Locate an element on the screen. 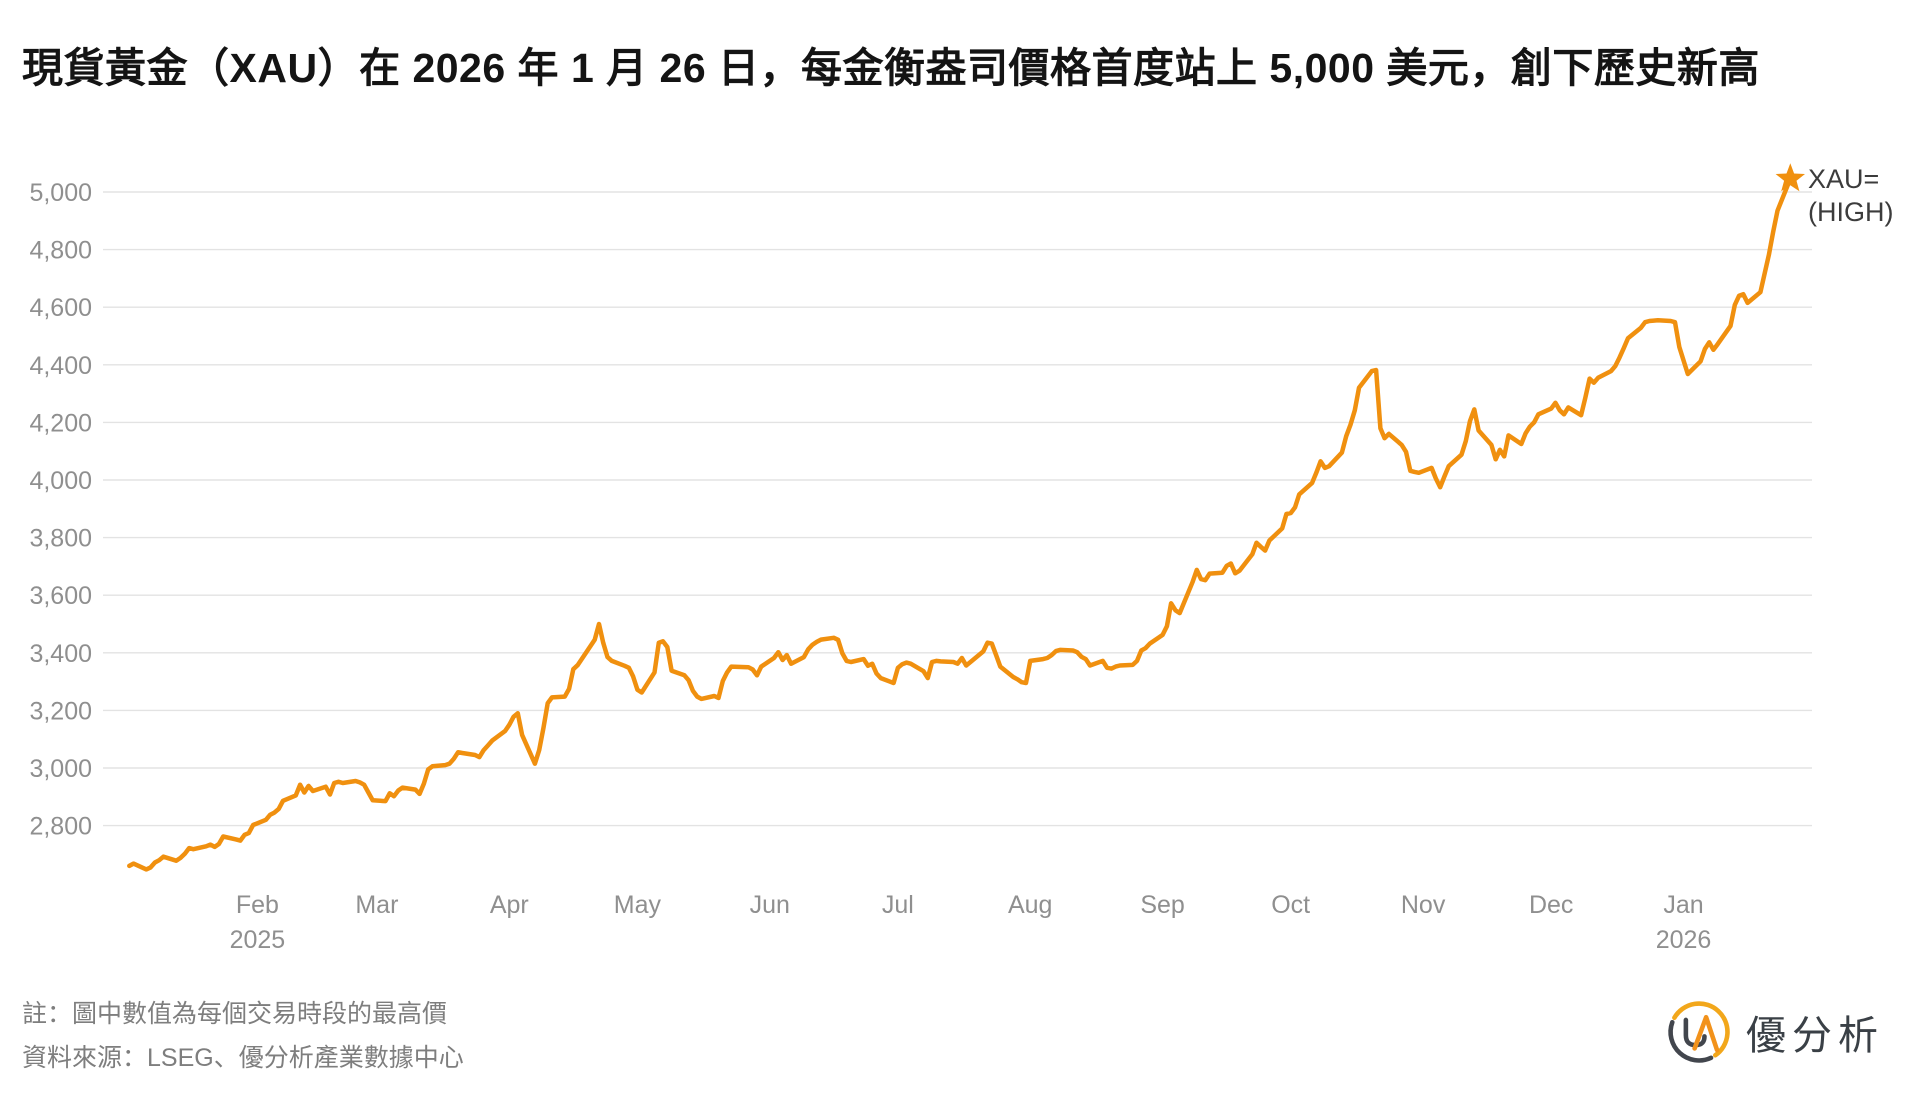  series-label-line2: (HIGH) is located at coordinates (1851, 212).